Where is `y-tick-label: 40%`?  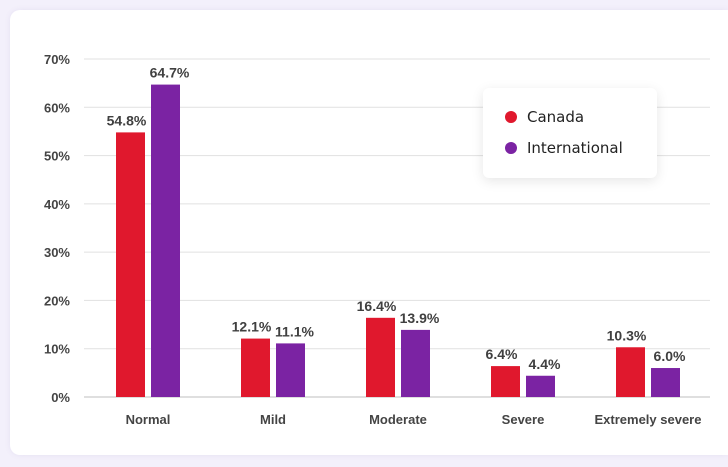 y-tick-label: 40% is located at coordinates (57, 204).